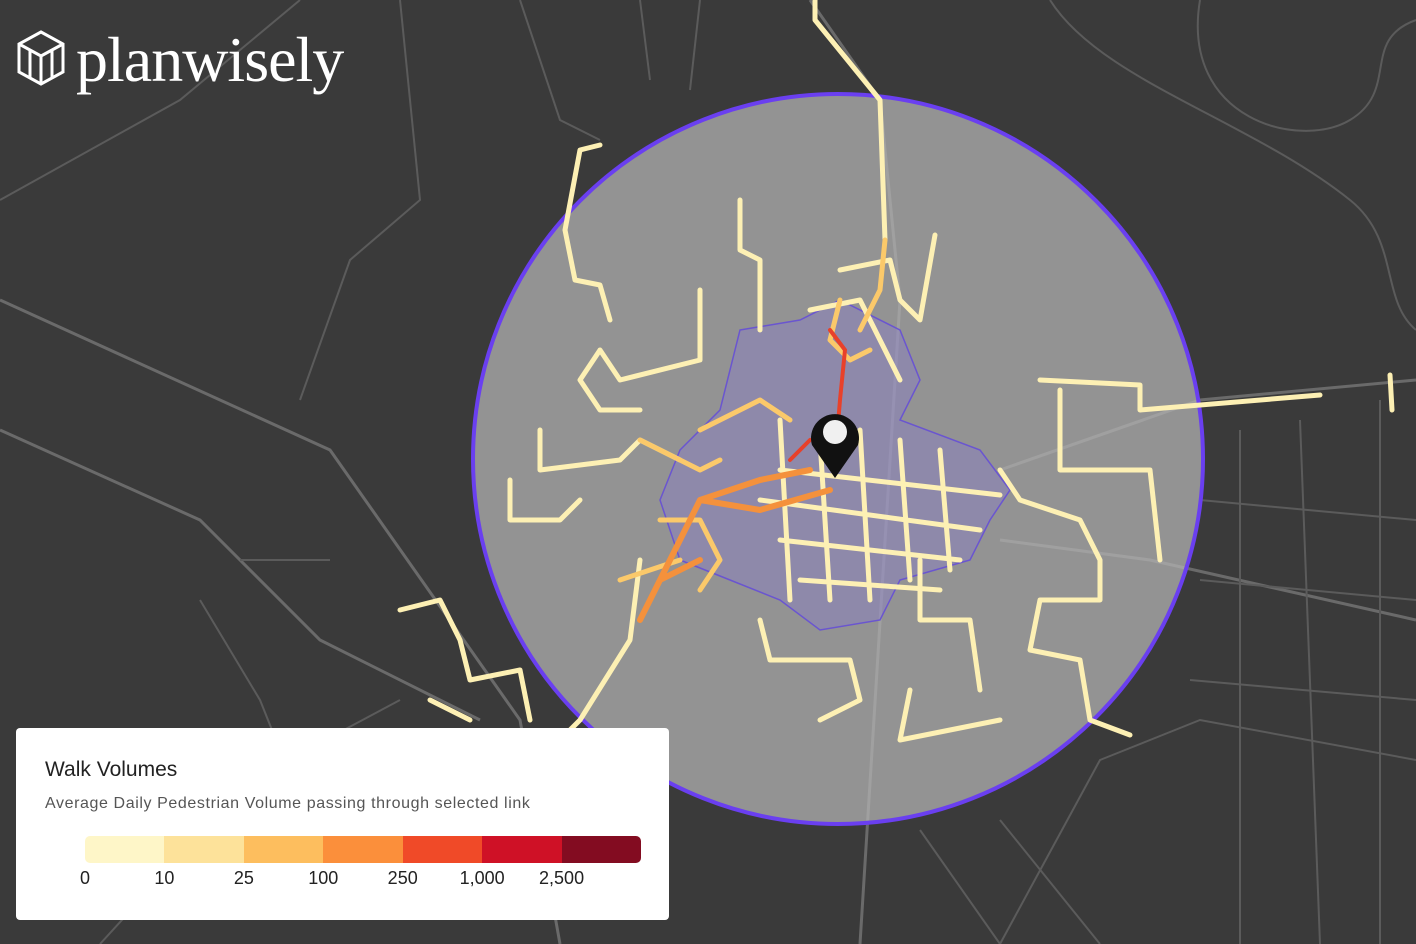 The image size is (1416, 944). What do you see at coordinates (85, 878) in the screenshot?
I see `legend-label: 0` at bounding box center [85, 878].